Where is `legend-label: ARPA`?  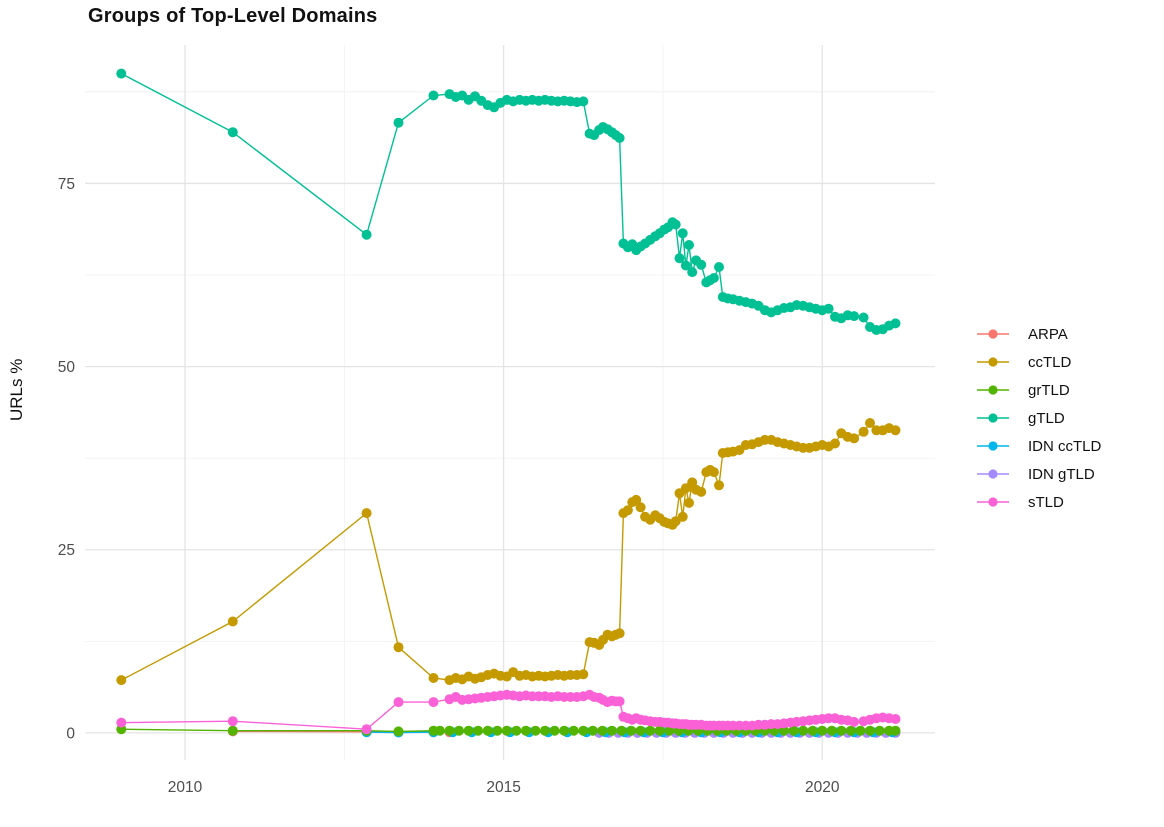 legend-label: ARPA is located at coordinates (1048, 334).